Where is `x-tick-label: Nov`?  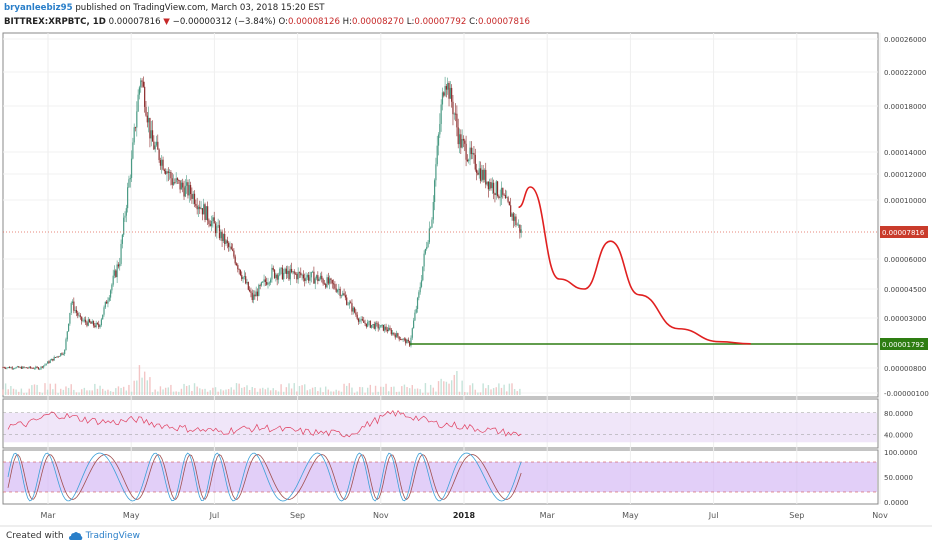 x-tick-label: Nov is located at coordinates (381, 515).